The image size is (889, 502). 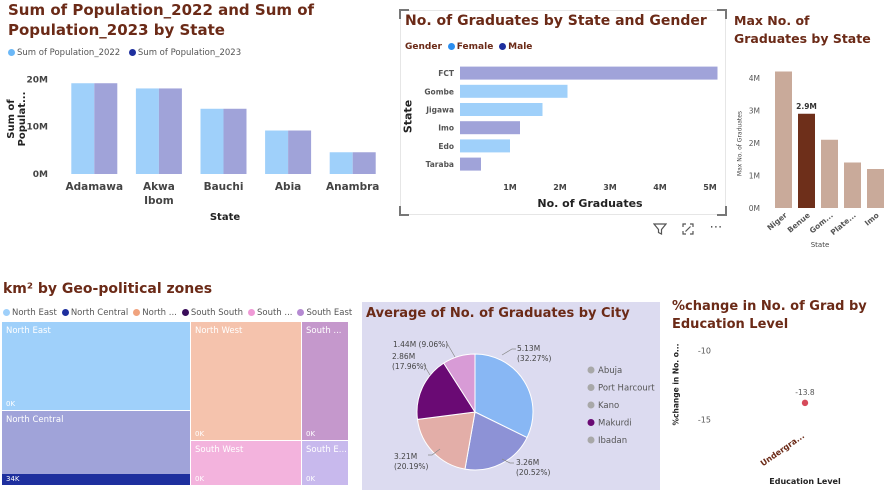 I want to click on legend-label: Sum of Population_2022, so click(x=69, y=53).